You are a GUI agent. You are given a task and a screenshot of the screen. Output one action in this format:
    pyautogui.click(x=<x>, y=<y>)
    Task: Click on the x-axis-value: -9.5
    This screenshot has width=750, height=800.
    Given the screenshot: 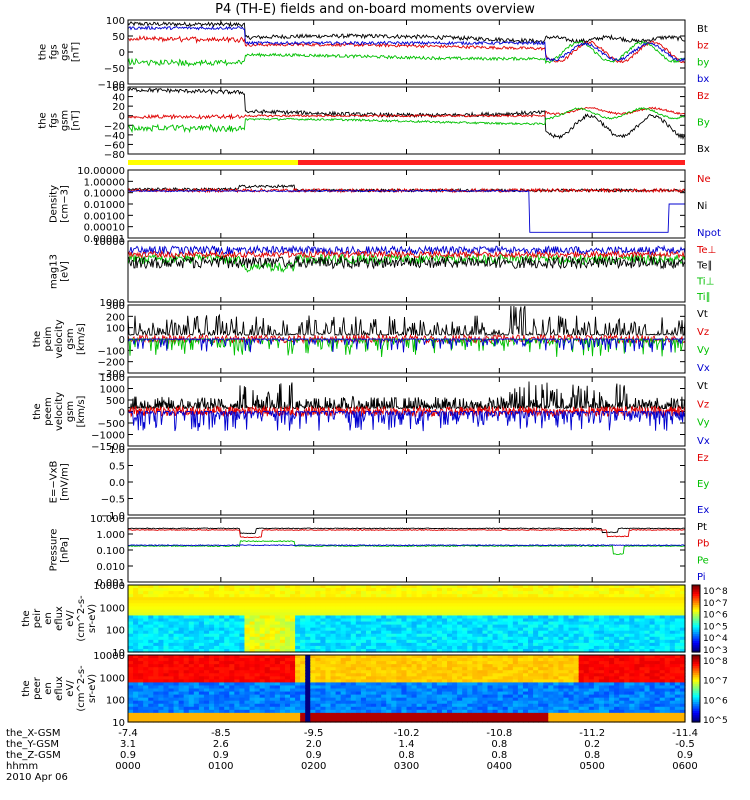 What is the action you would take?
    pyautogui.click(x=314, y=733)
    